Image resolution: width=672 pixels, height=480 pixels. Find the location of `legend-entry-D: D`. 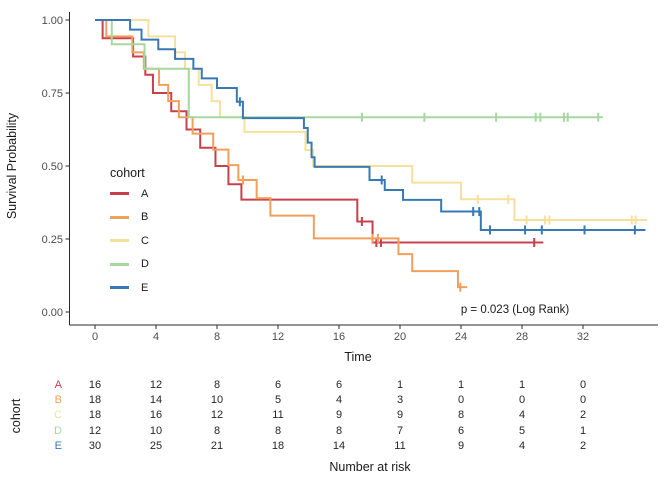

legend-entry-D: D is located at coordinates (155, 265).